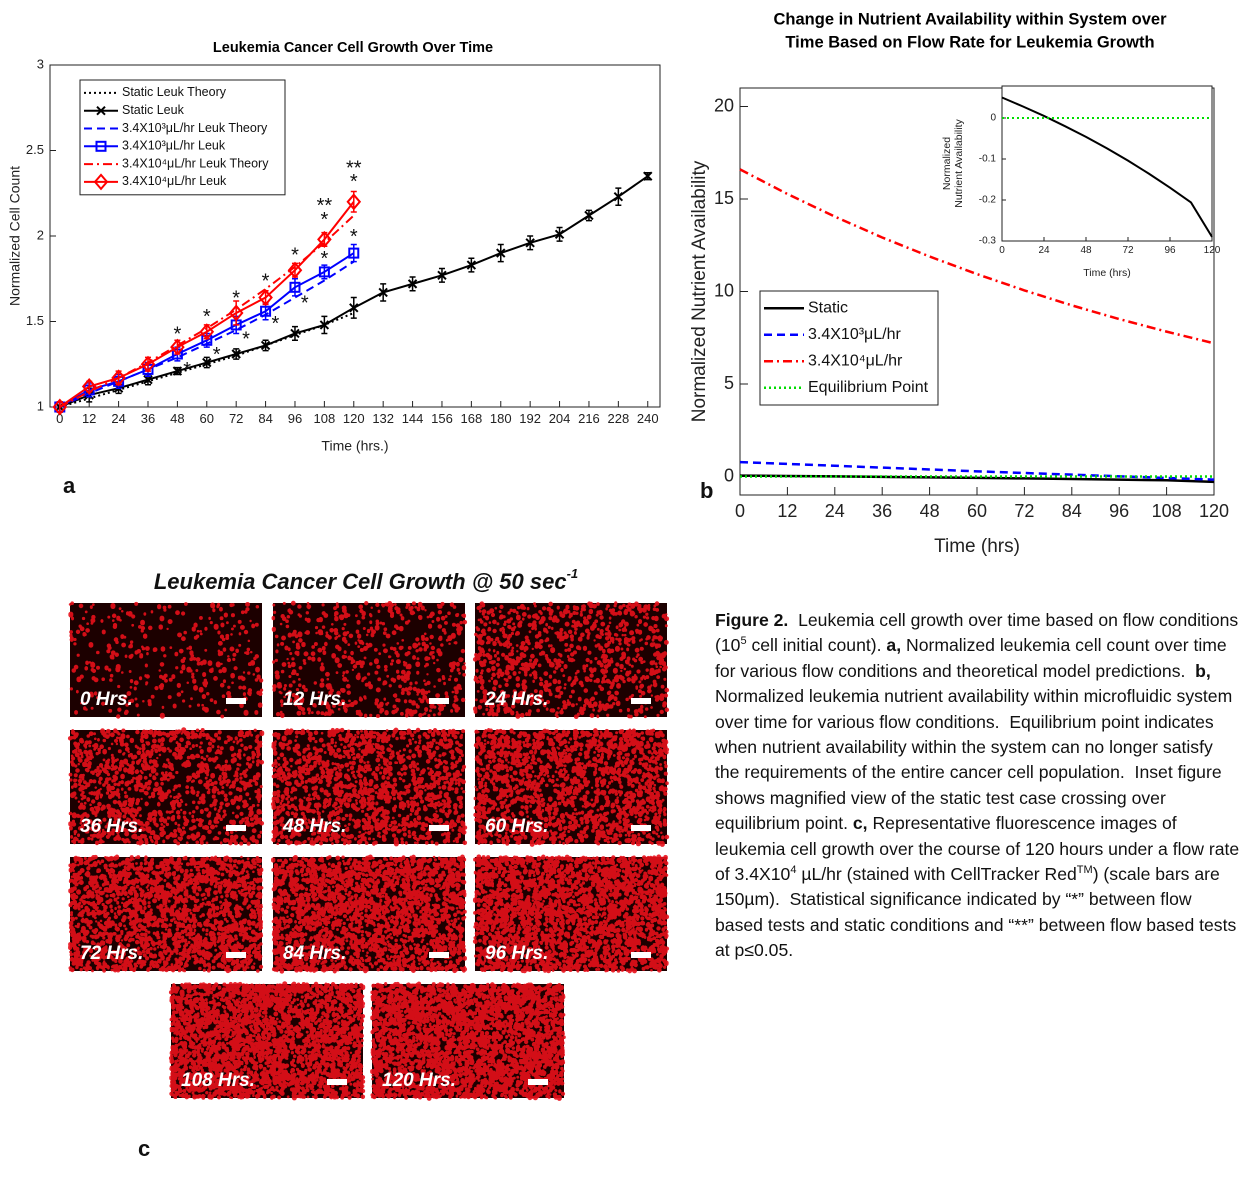 The height and width of the screenshot is (1200, 1242). I want to click on fluorescence-image: 0 Hrs., so click(166, 660).